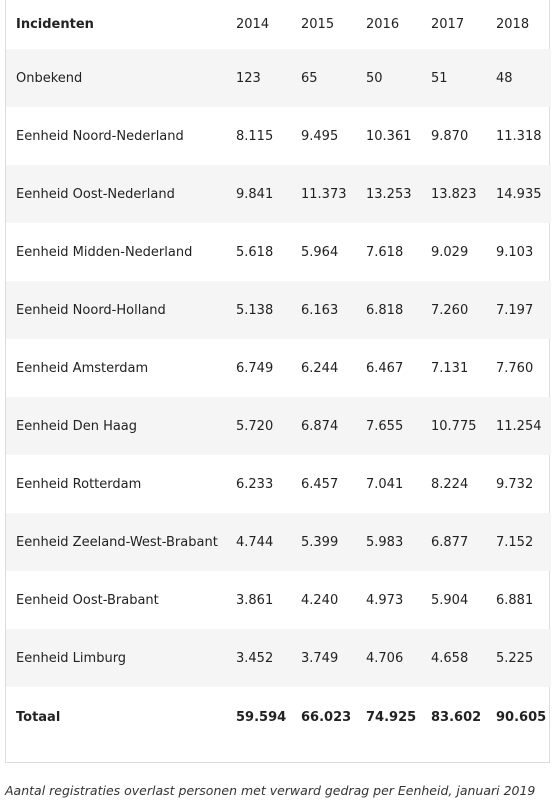  I want to click on total-2014: 59.594, so click(261, 717).